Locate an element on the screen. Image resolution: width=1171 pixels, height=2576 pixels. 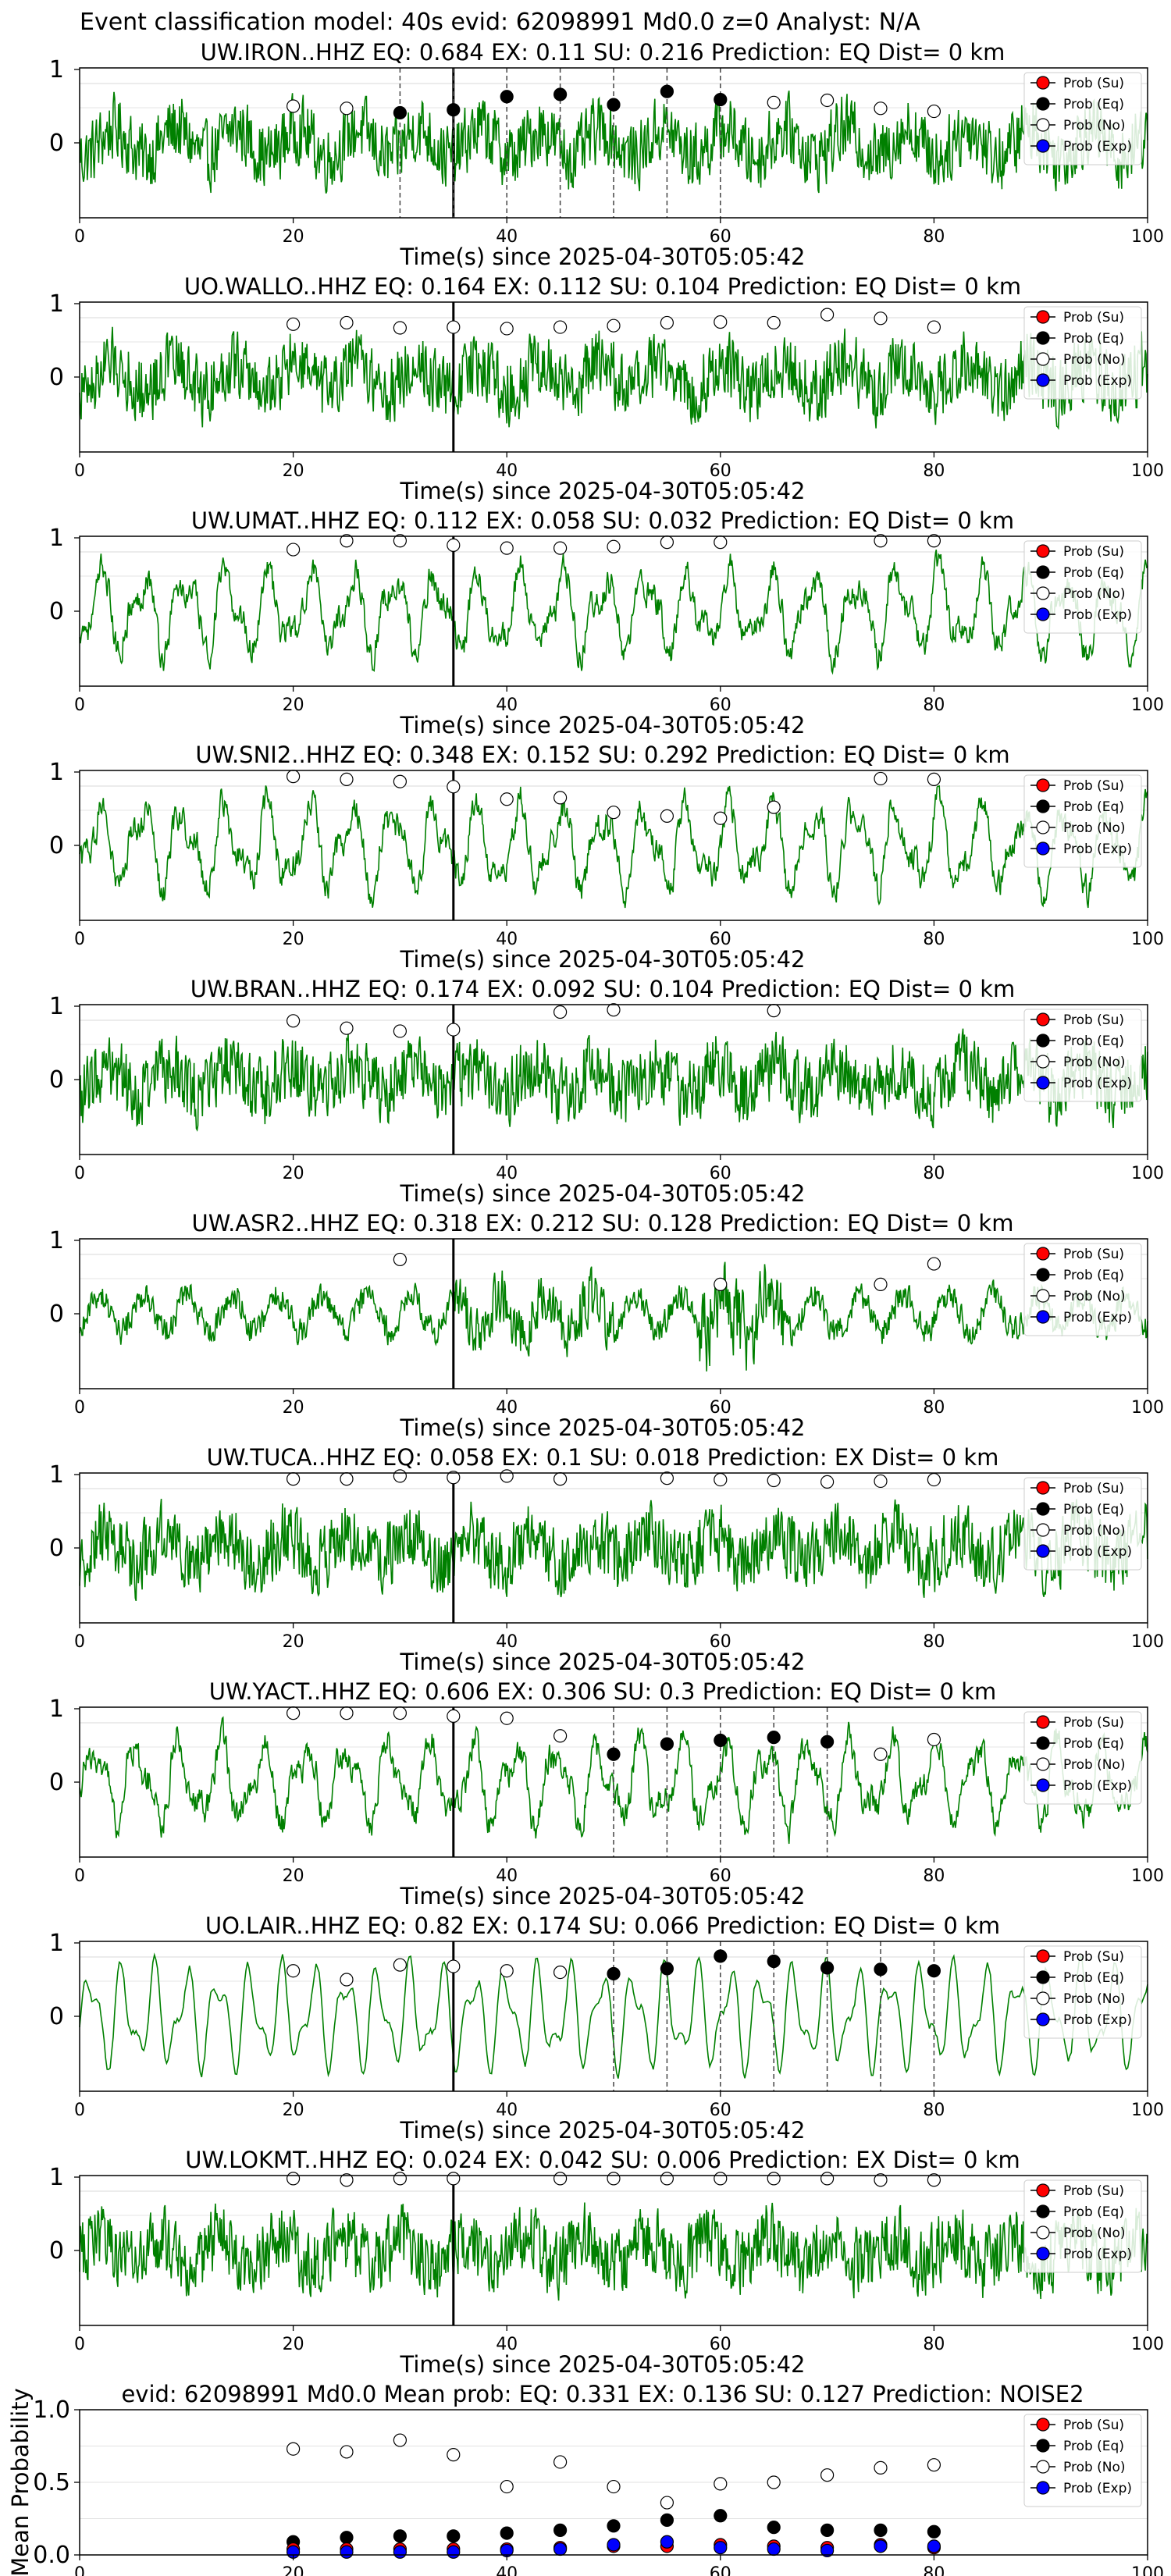
x-axis-label: Time(s) since 2025-04-30T05:05:42 is located at coordinates (603, 1662).